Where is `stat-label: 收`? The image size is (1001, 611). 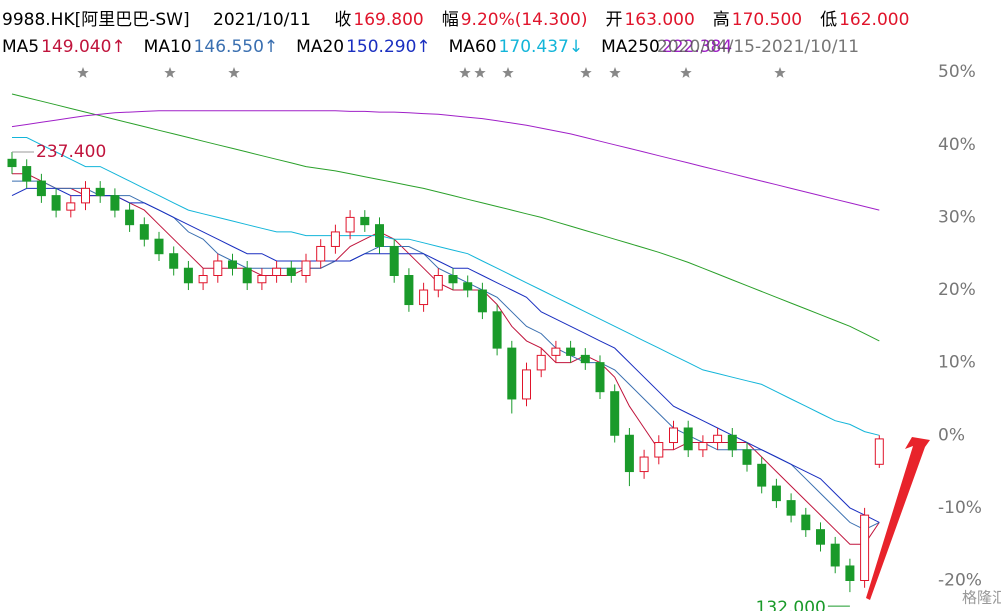 stat-label: 收 is located at coordinates (343, 20).